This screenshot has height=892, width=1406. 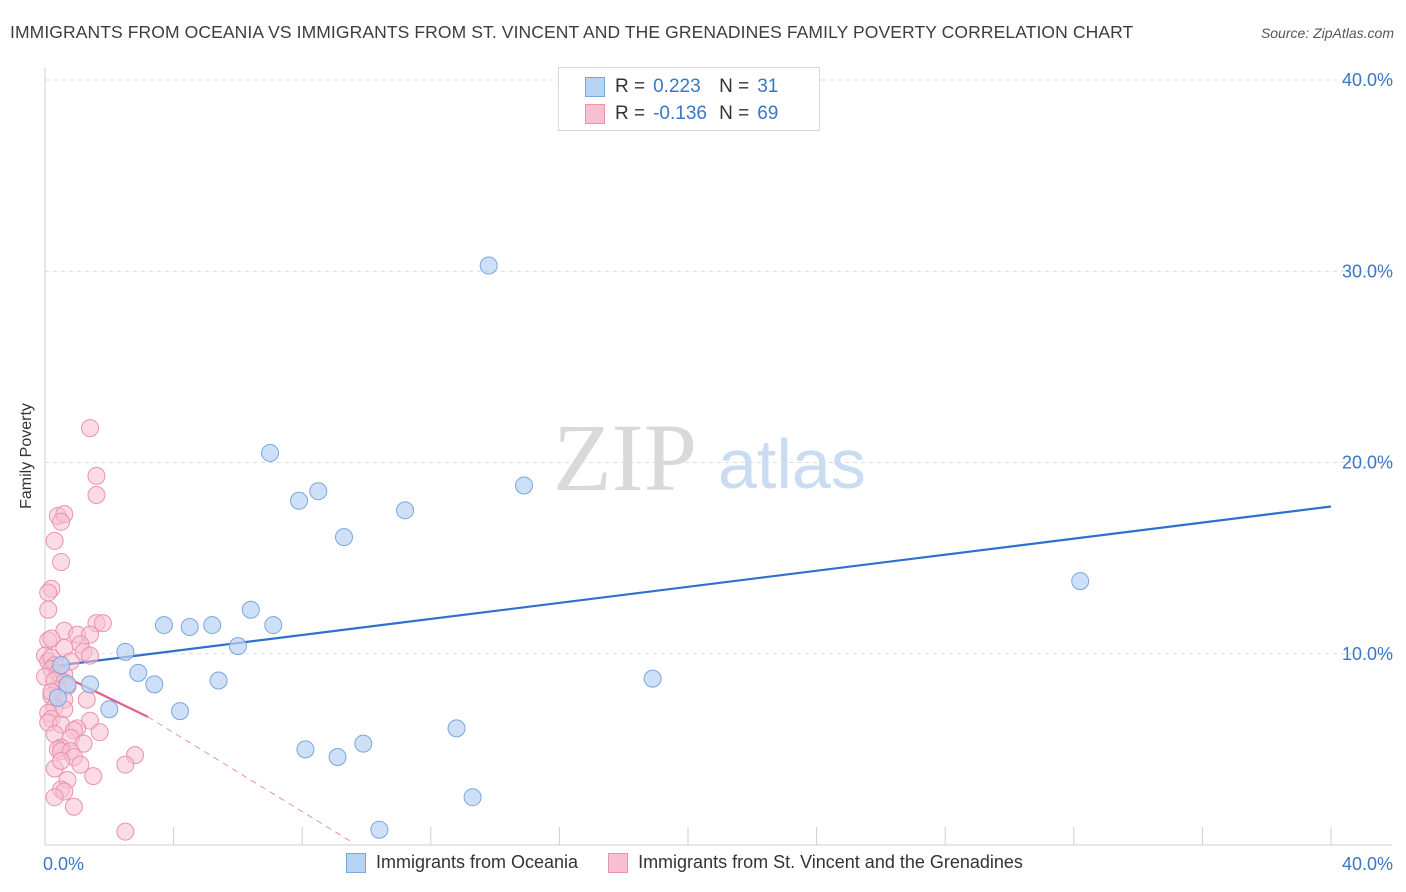 I want to click on legend-n-value: 31, so click(x=768, y=86).